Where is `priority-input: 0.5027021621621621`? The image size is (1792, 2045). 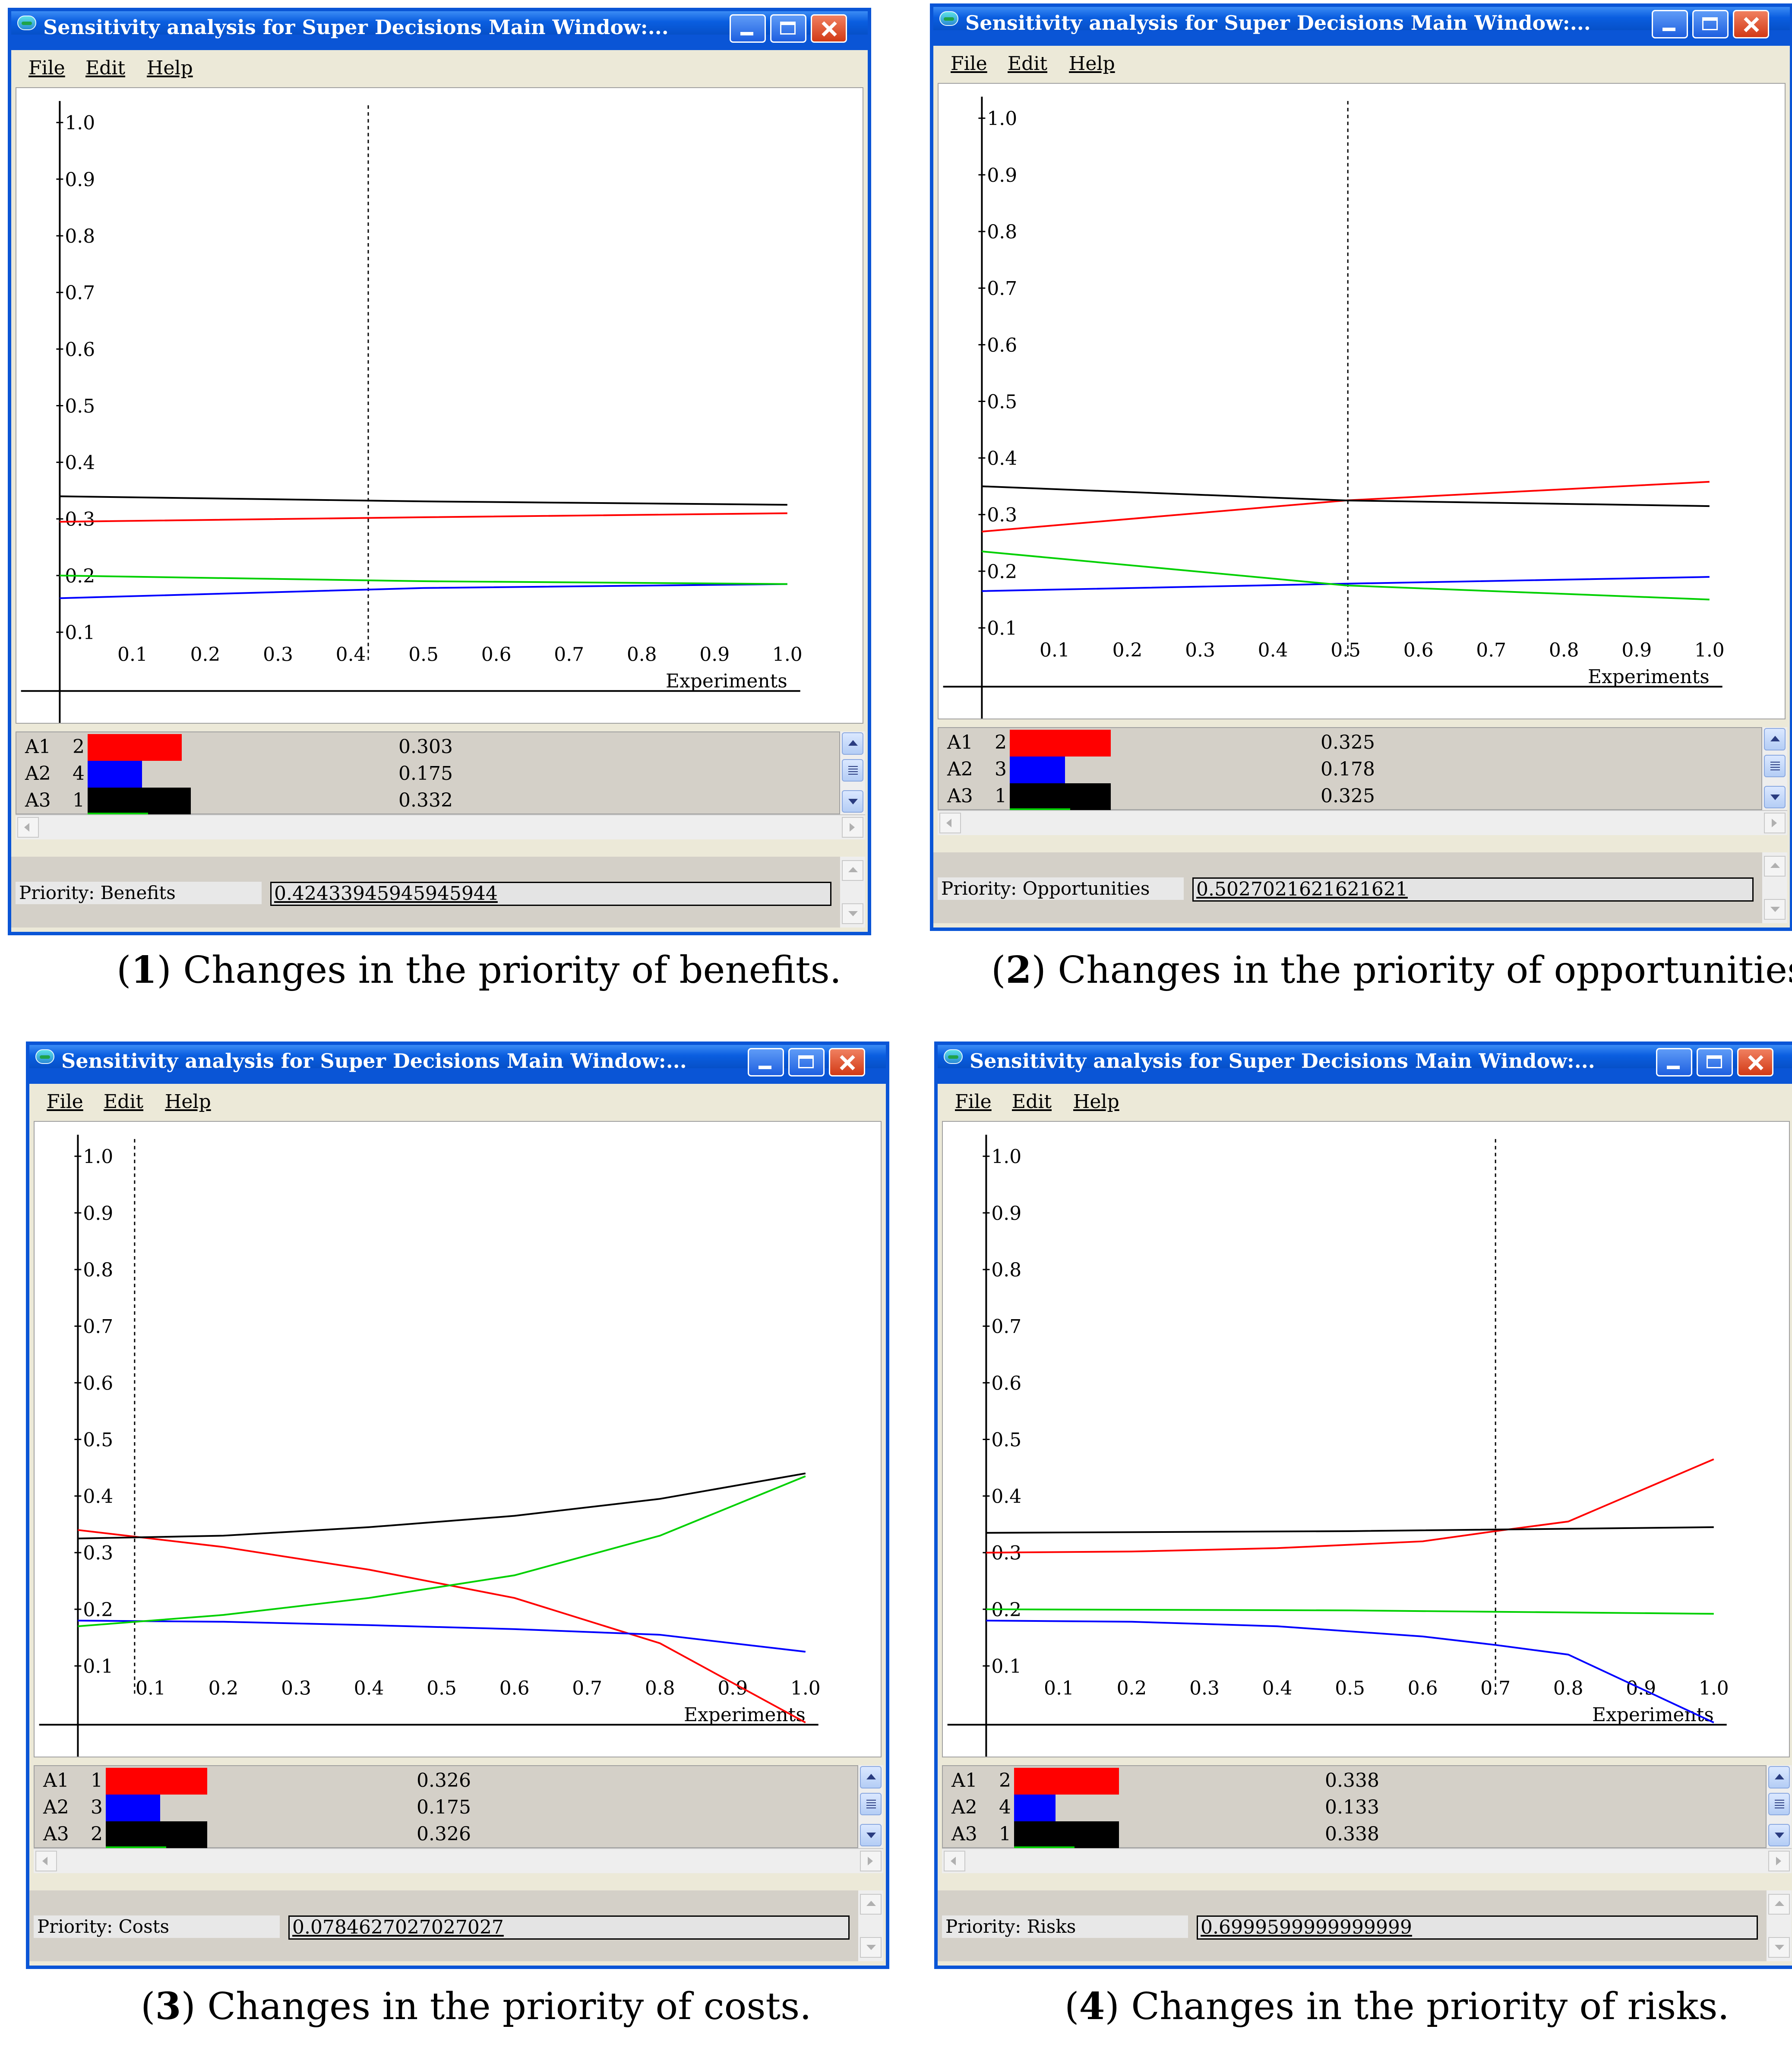
priority-input: 0.5027021621621621 is located at coordinates (1473, 889).